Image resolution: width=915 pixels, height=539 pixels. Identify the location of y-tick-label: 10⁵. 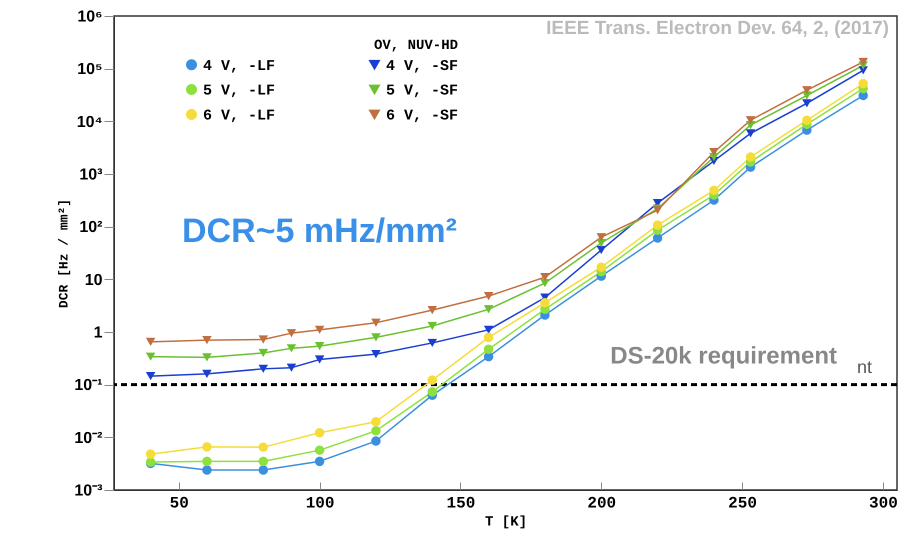
(89, 69).